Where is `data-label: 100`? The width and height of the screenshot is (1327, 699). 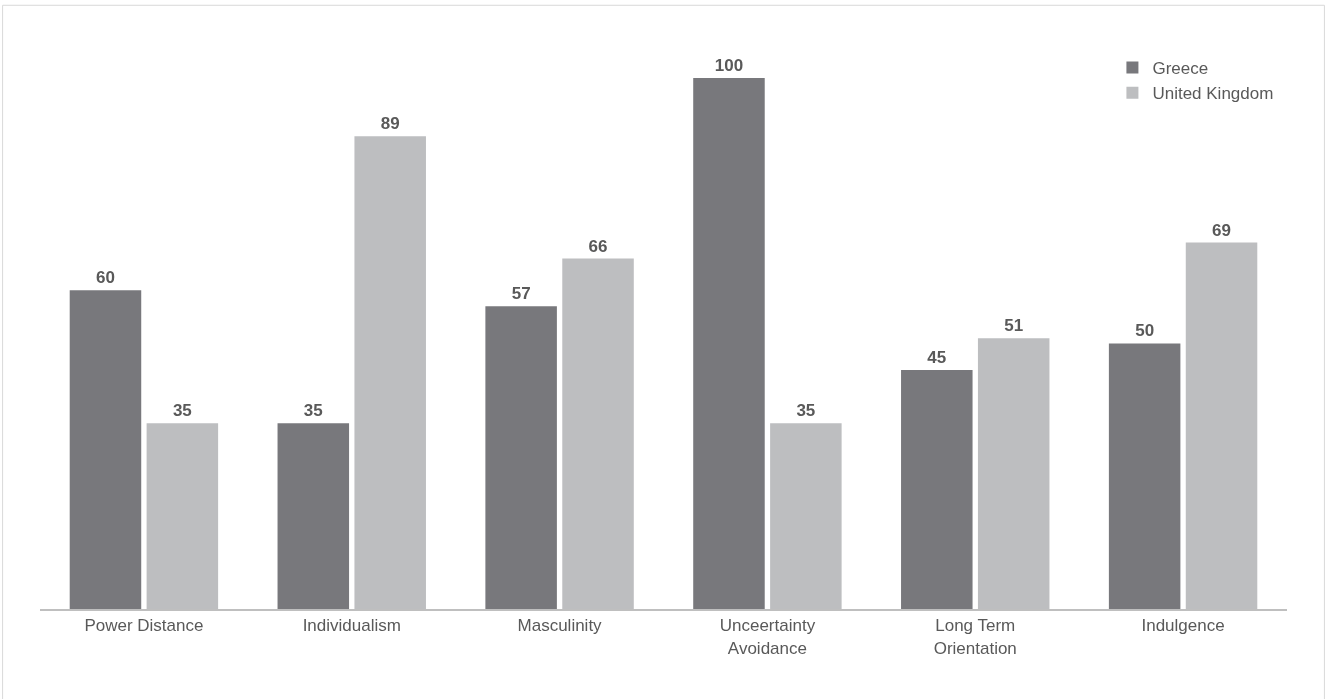
data-label: 100 is located at coordinates (729, 65).